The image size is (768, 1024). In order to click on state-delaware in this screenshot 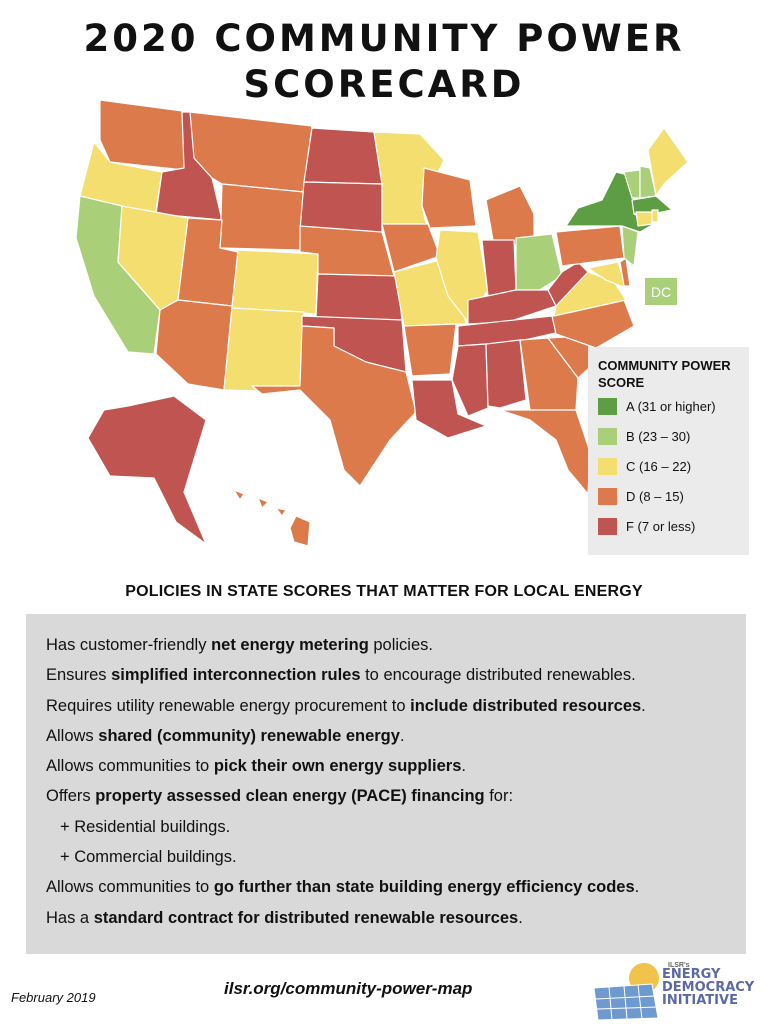, I will do `click(625, 272)`.